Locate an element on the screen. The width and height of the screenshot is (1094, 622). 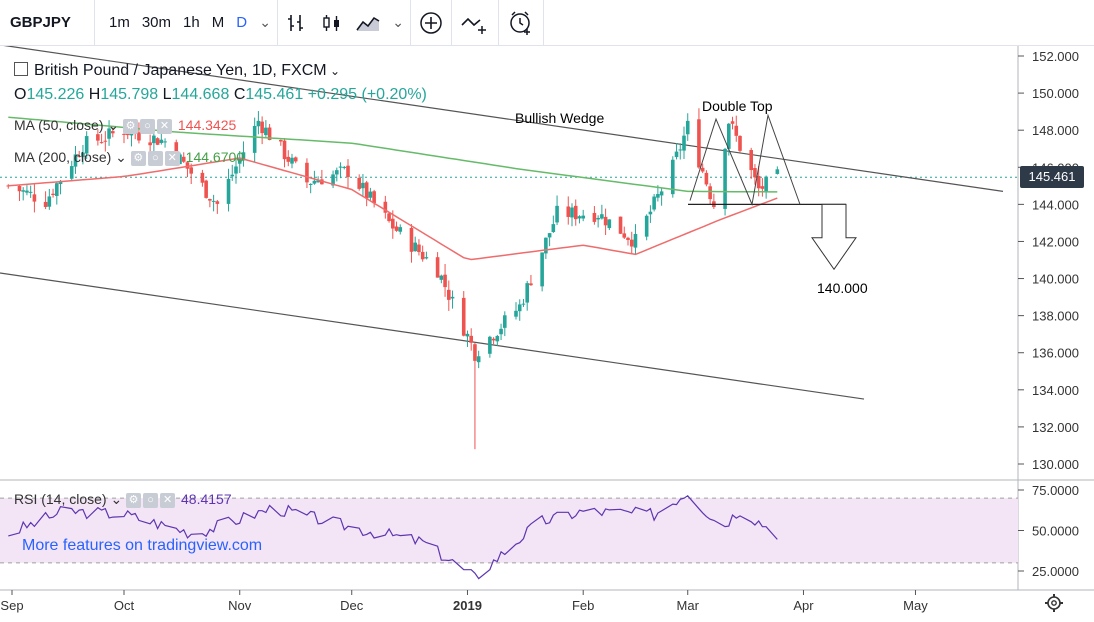
target-down-arrow is located at coordinates (834, 237).